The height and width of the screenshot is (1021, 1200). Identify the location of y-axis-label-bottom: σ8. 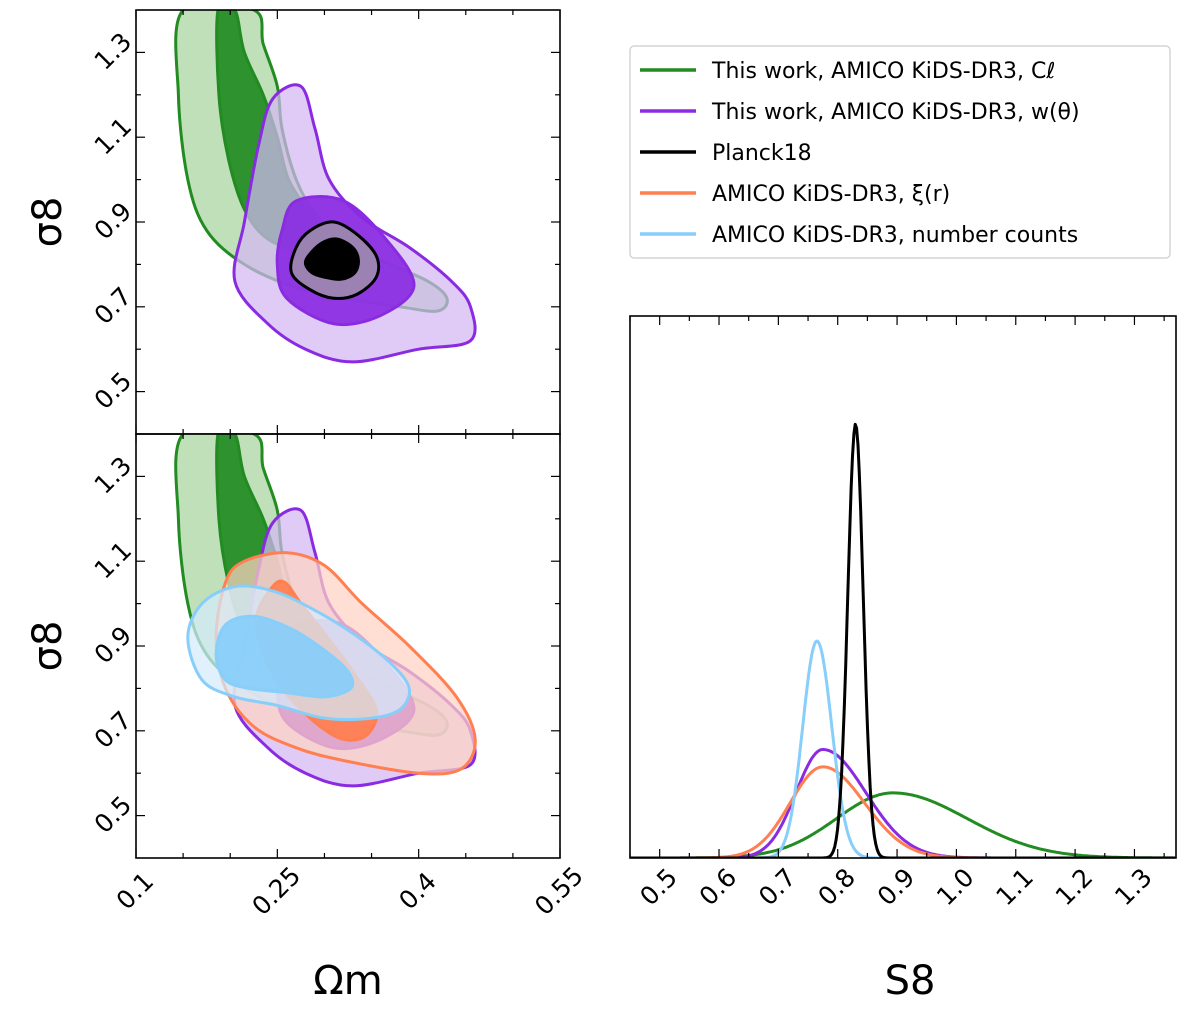
(48, 646).